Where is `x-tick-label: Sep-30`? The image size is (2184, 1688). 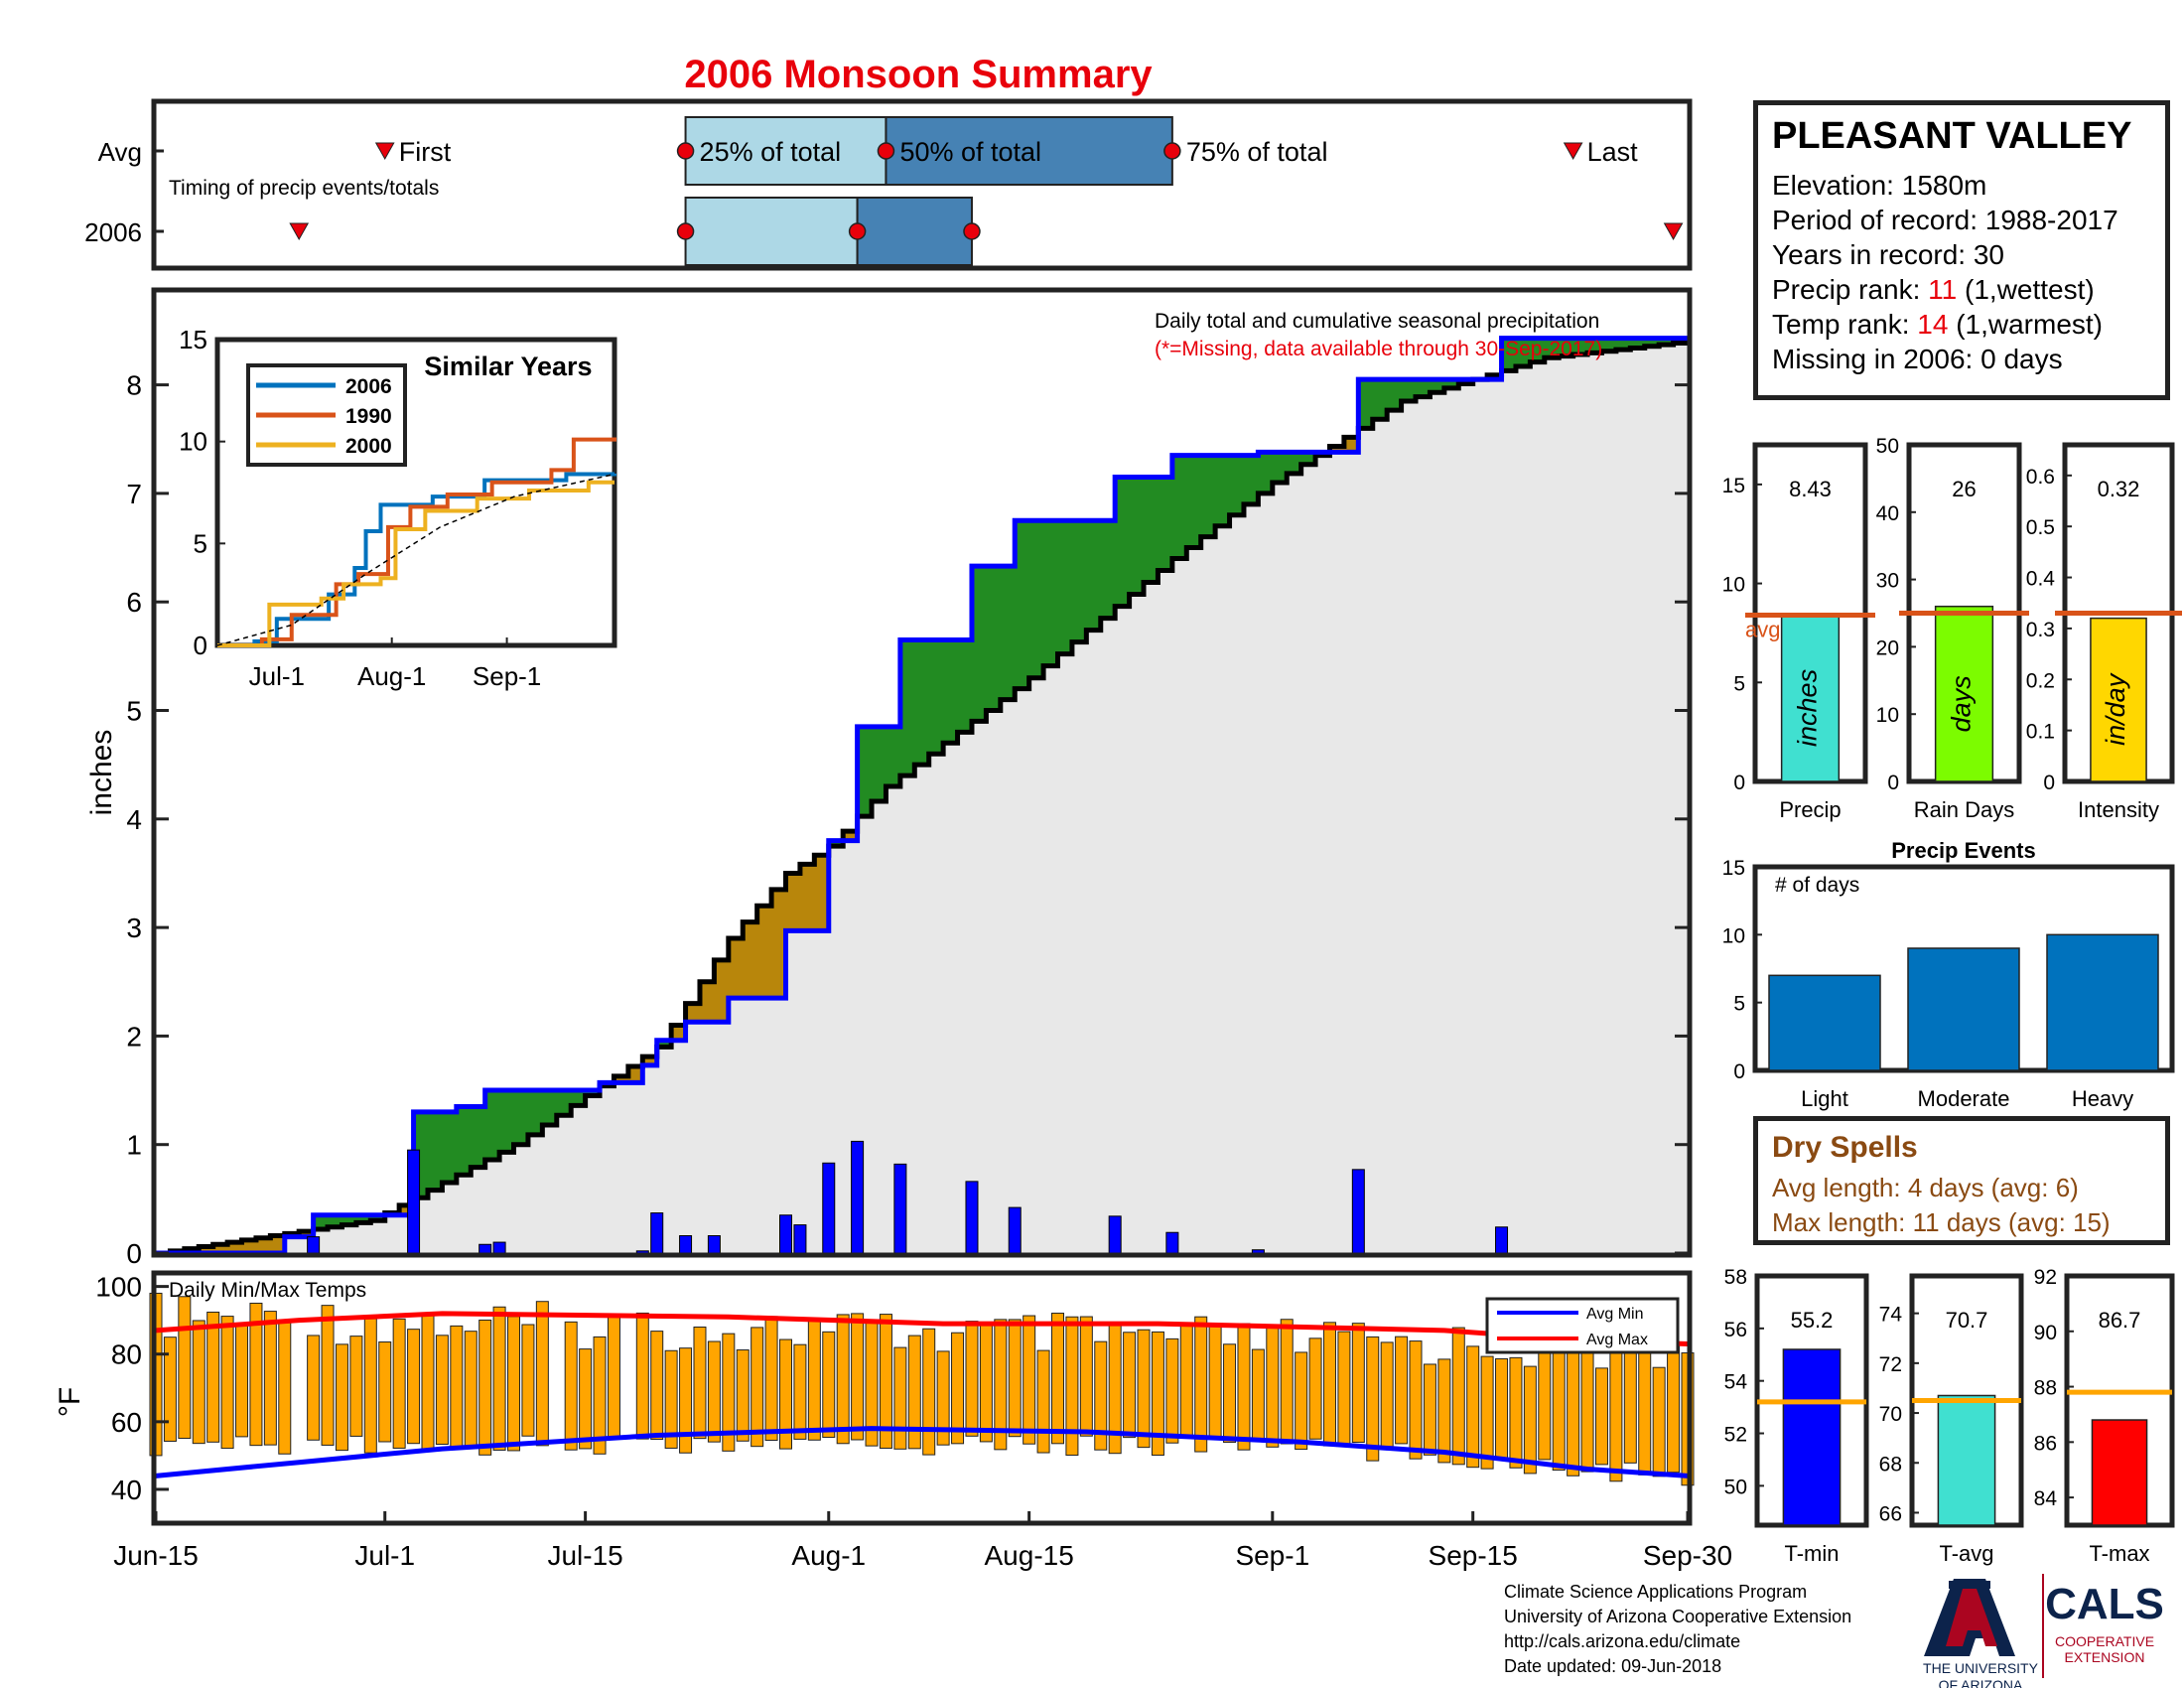
x-tick-label: Sep-30 is located at coordinates (1687, 1555).